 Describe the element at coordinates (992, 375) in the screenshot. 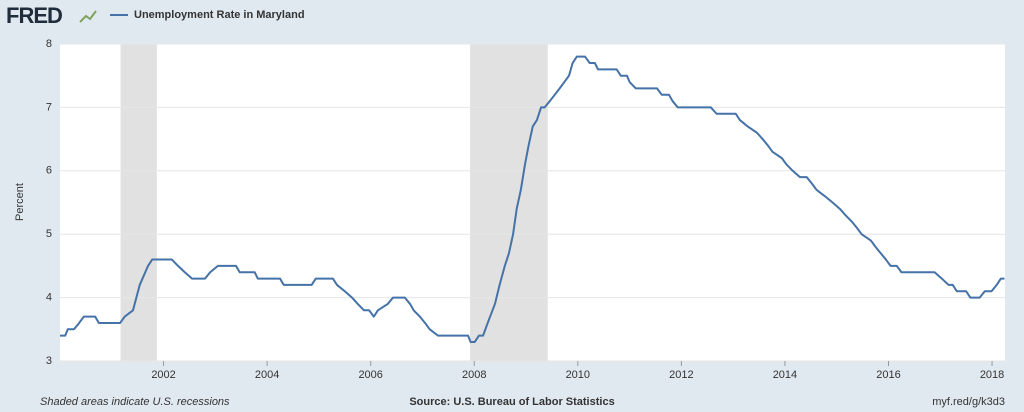

I see `x-tick-label: 2018` at that location.